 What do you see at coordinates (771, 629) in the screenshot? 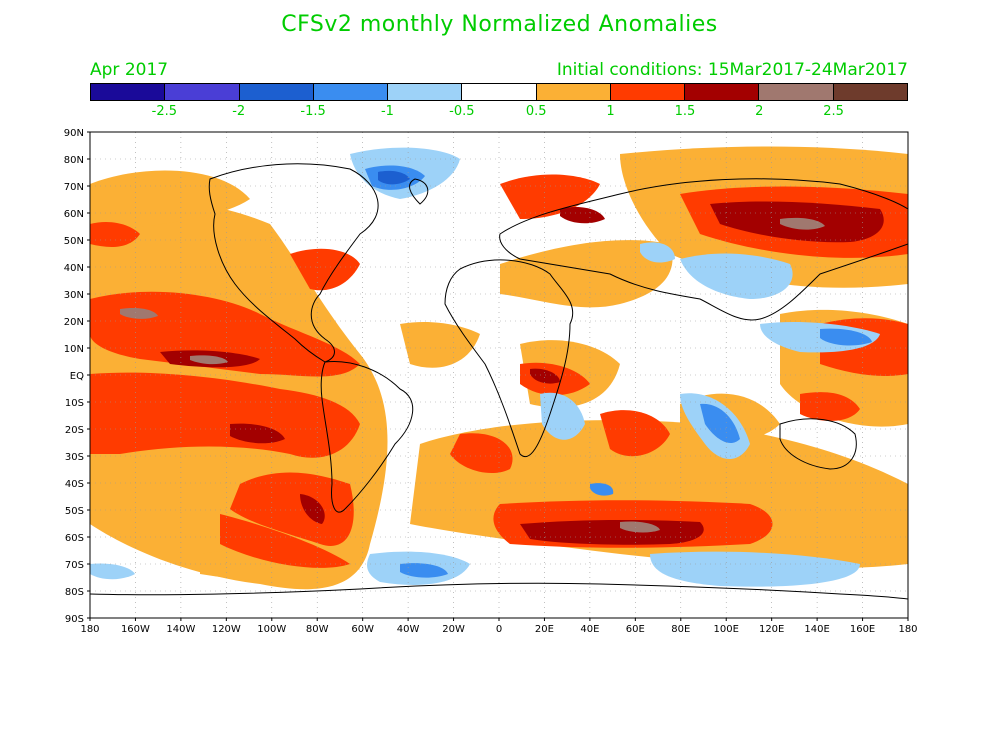
I see `lon-label: 120E` at bounding box center [771, 629].